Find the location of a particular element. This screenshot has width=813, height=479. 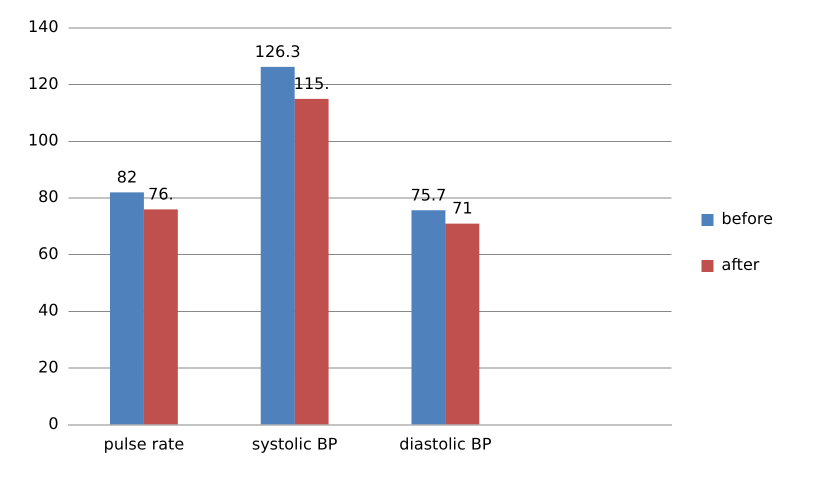

y-tick-label: 80 is located at coordinates (48, 196).